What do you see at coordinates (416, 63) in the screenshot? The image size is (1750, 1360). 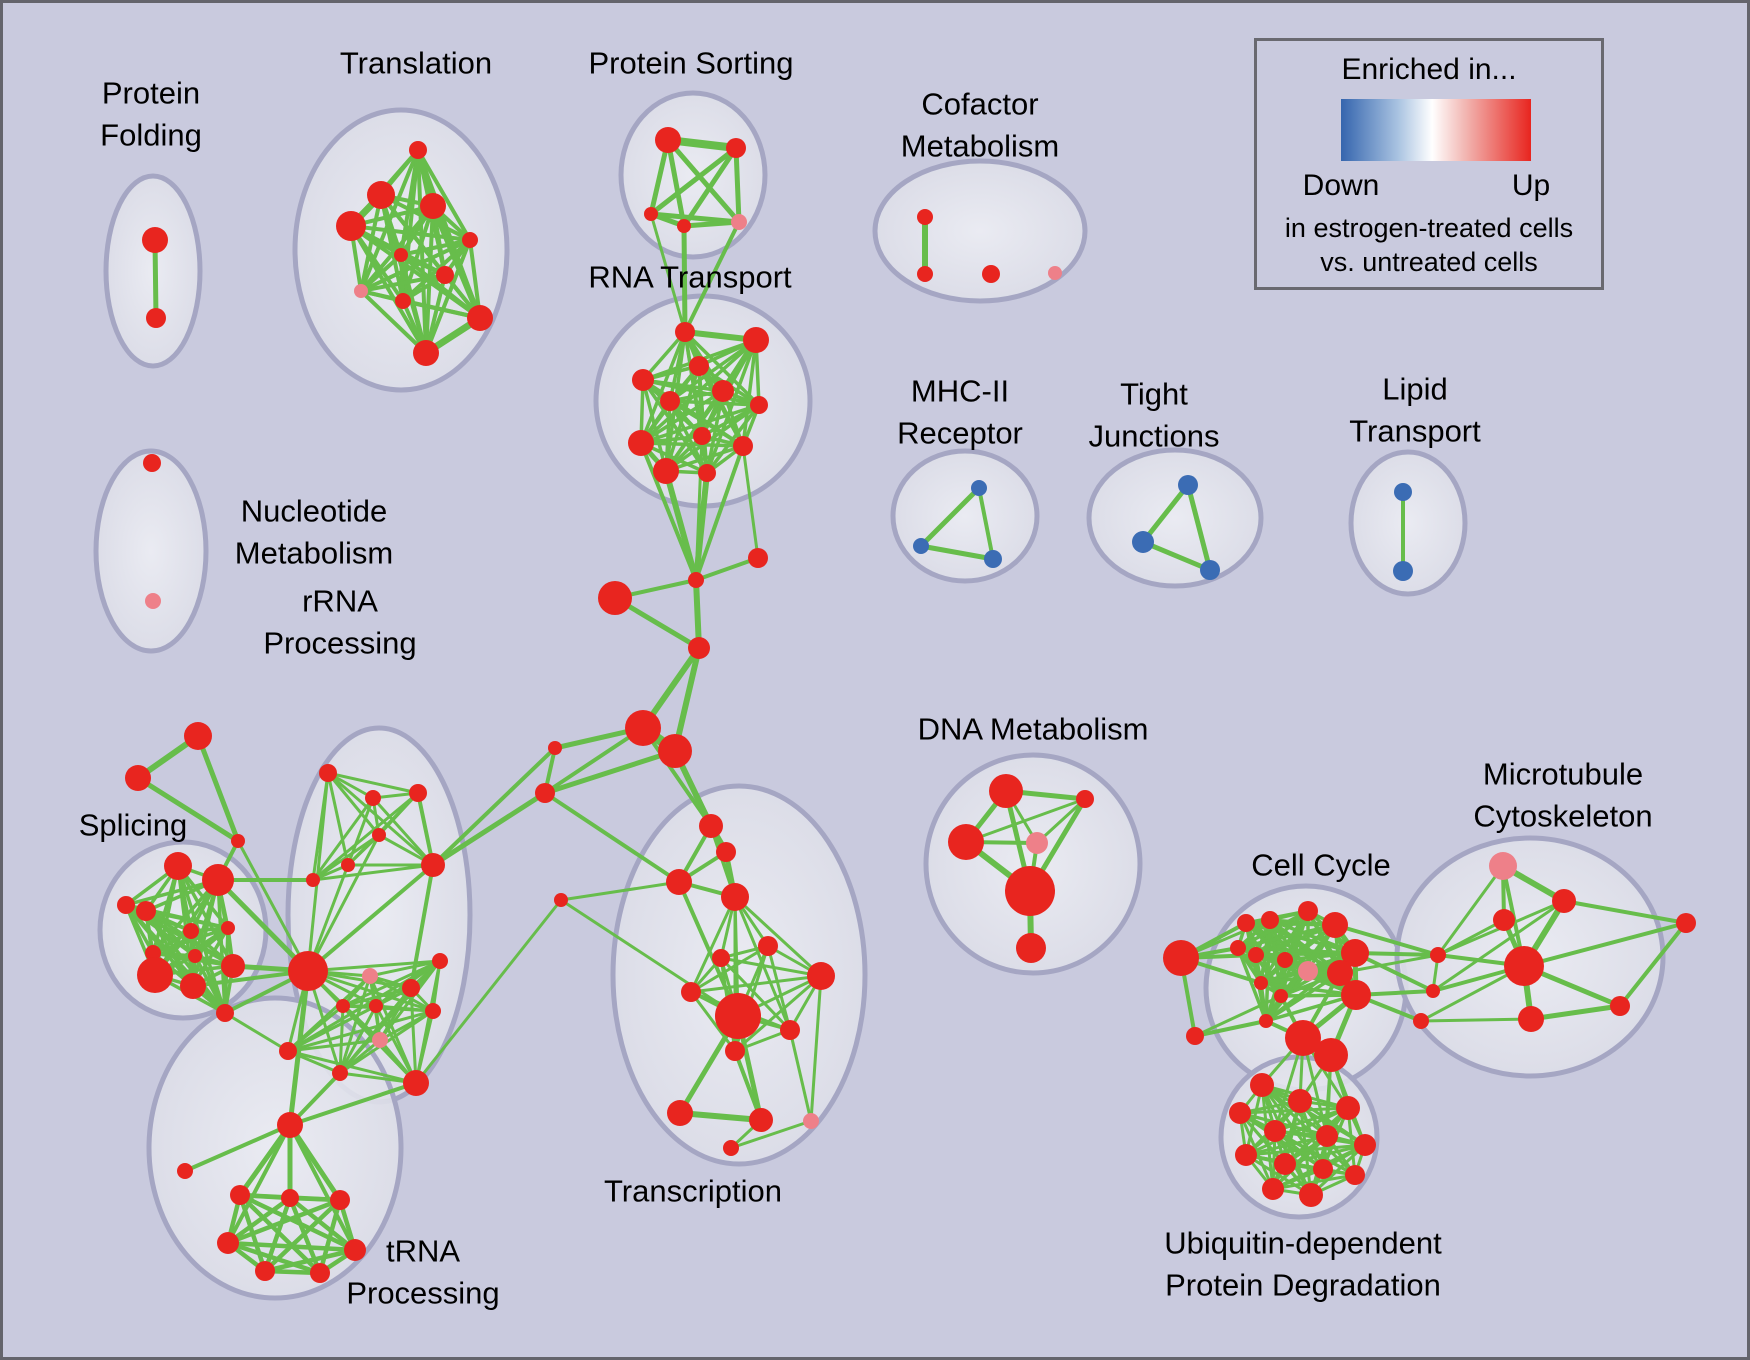 I see `cluster-label-translation-line-1: Translation` at bounding box center [416, 63].